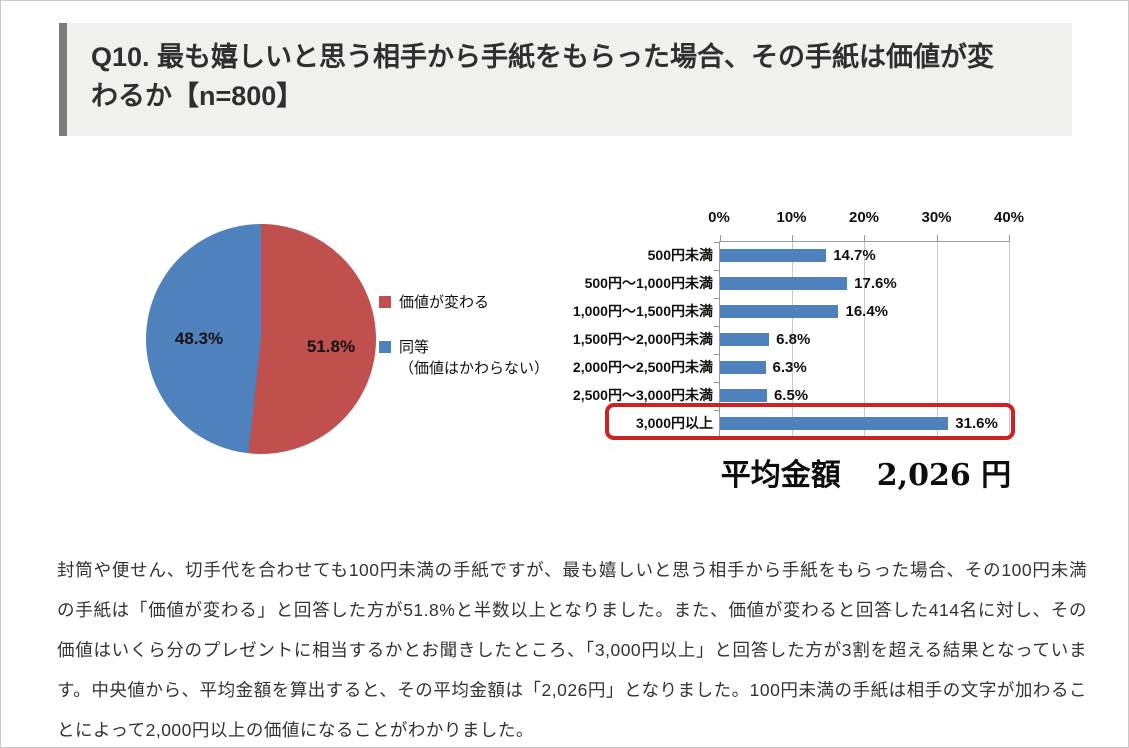 This screenshot has width=1129, height=748. Describe the element at coordinates (331, 346) in the screenshot. I see `pie-value-label-changes: 51.8%` at that location.